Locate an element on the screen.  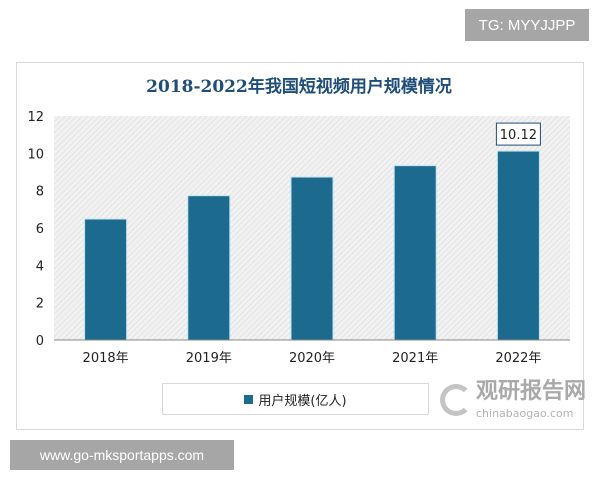
data-label: 10.12 is located at coordinates (518, 135).